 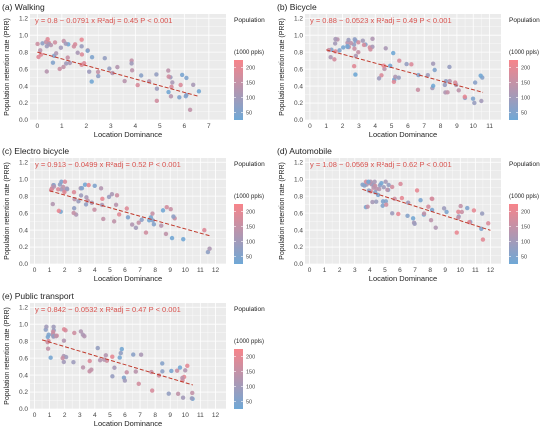 I want to click on legend-colorbar, so click(x=238, y=379).